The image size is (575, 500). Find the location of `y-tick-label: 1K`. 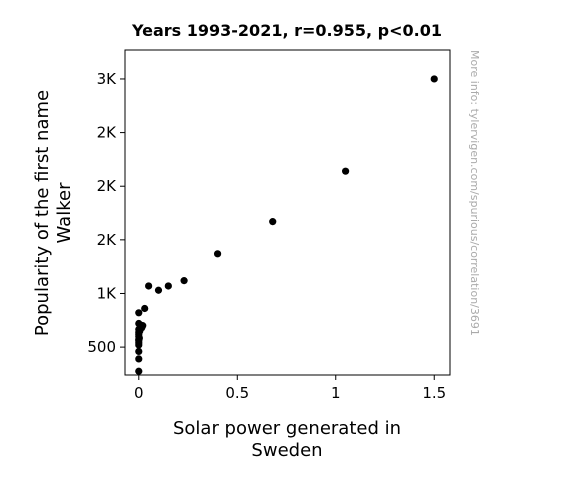

y-tick-label: 1K is located at coordinates (107, 293).